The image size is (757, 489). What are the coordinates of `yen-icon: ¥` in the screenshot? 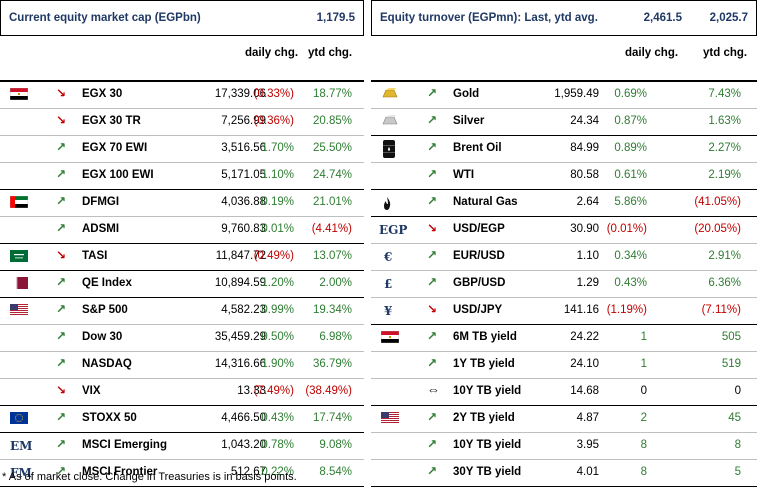 It's located at (388, 311).